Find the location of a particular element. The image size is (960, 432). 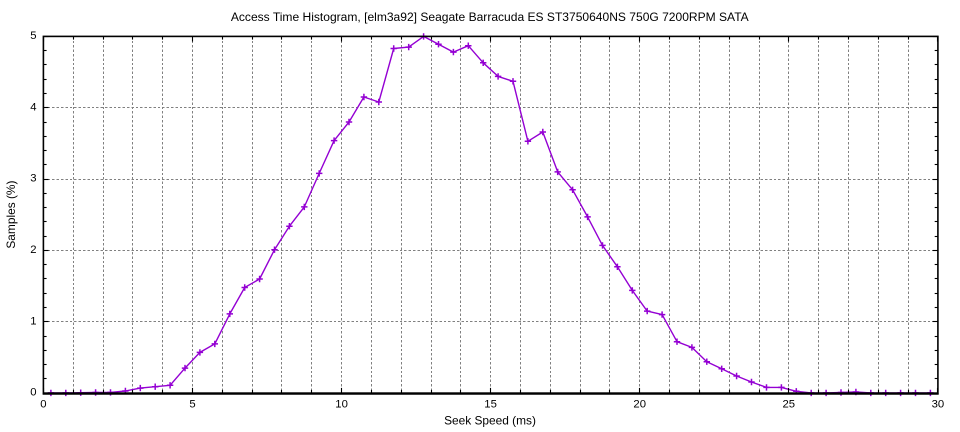

svg-text: 1 is located at coordinates (33, 321).